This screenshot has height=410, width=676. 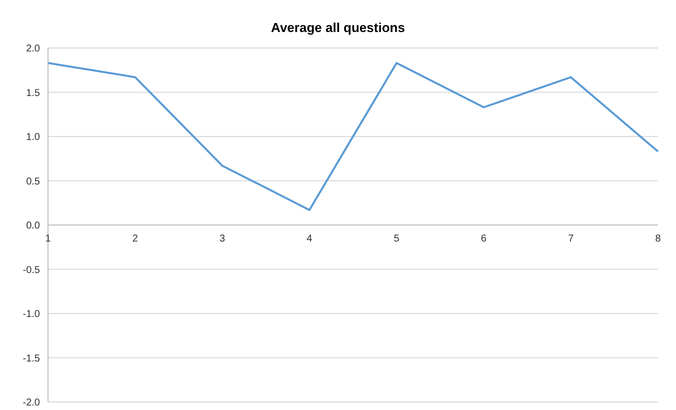 What do you see at coordinates (223, 239) in the screenshot?
I see `x-tick-label: 3` at bounding box center [223, 239].